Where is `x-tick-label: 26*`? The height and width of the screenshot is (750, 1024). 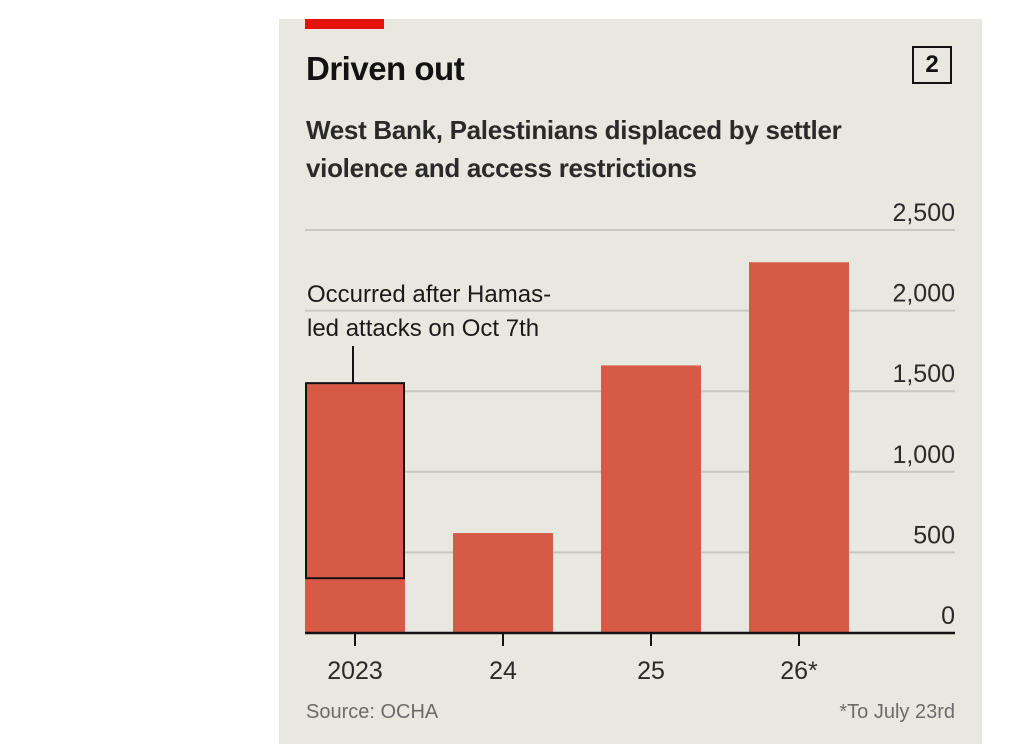 x-tick-label: 26* is located at coordinates (799, 671).